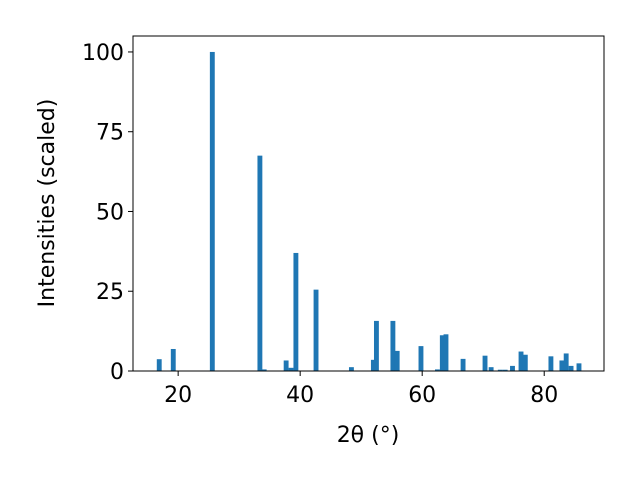 This screenshot has height=480, width=640. Describe the element at coordinates (103, 53) in the screenshot. I see `y-tick-label: 100` at that location.